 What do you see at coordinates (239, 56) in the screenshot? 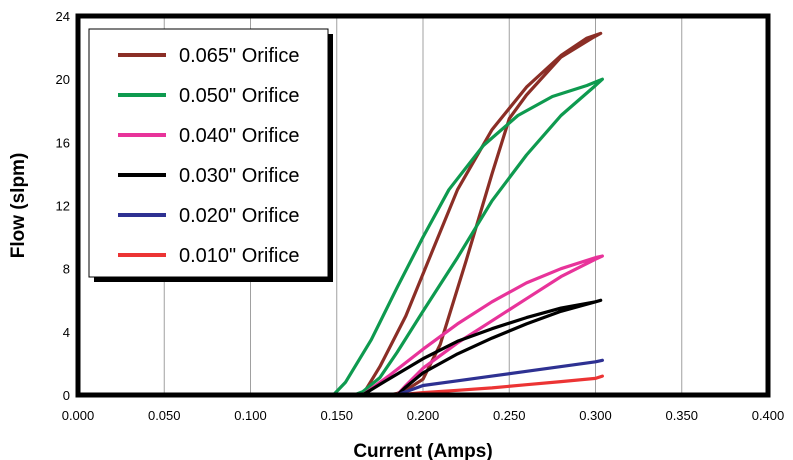
I see `legend-label: 0.065" Orifice` at bounding box center [239, 56].